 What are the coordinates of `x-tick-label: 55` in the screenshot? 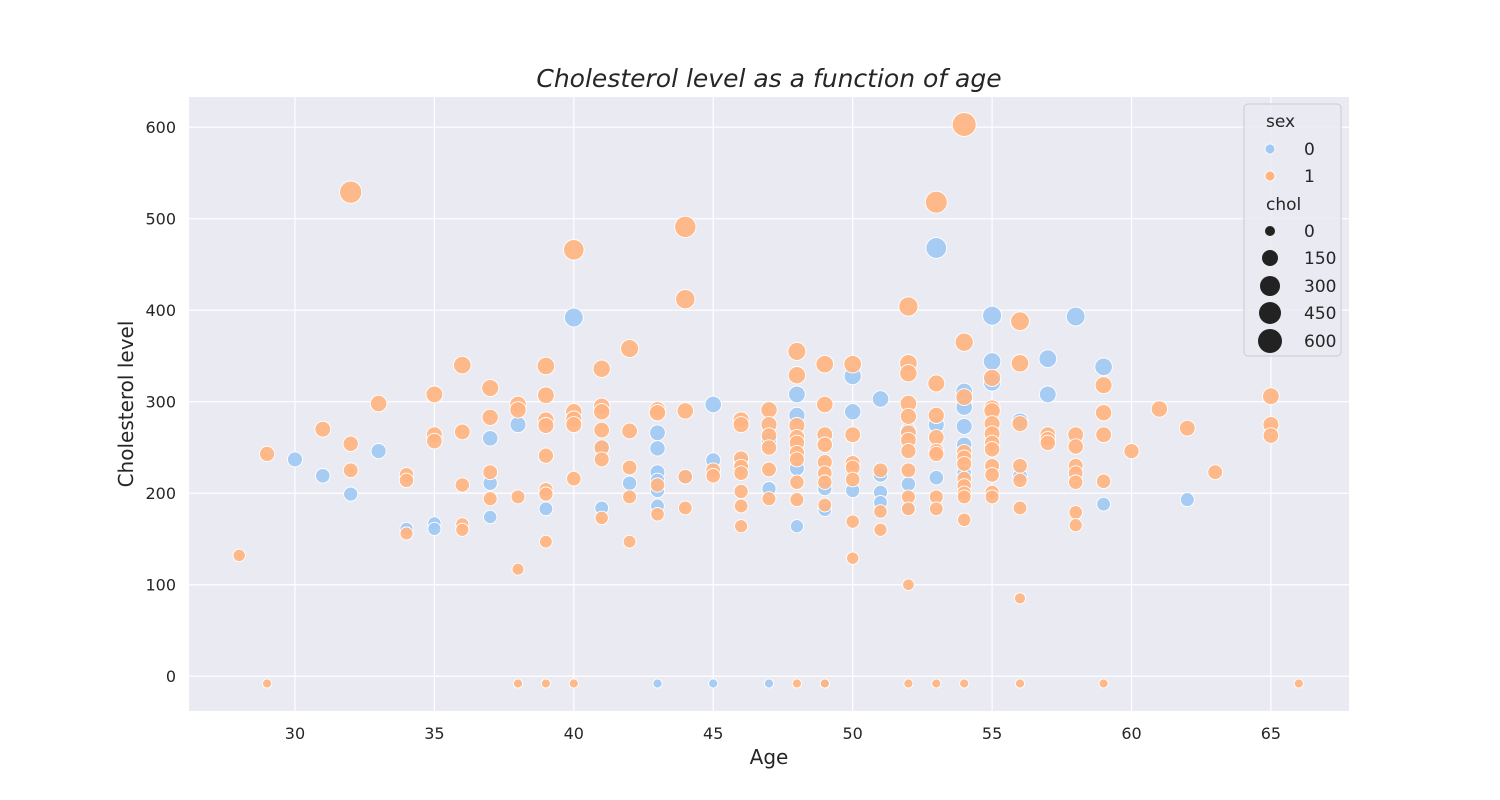 It's located at (992, 733).